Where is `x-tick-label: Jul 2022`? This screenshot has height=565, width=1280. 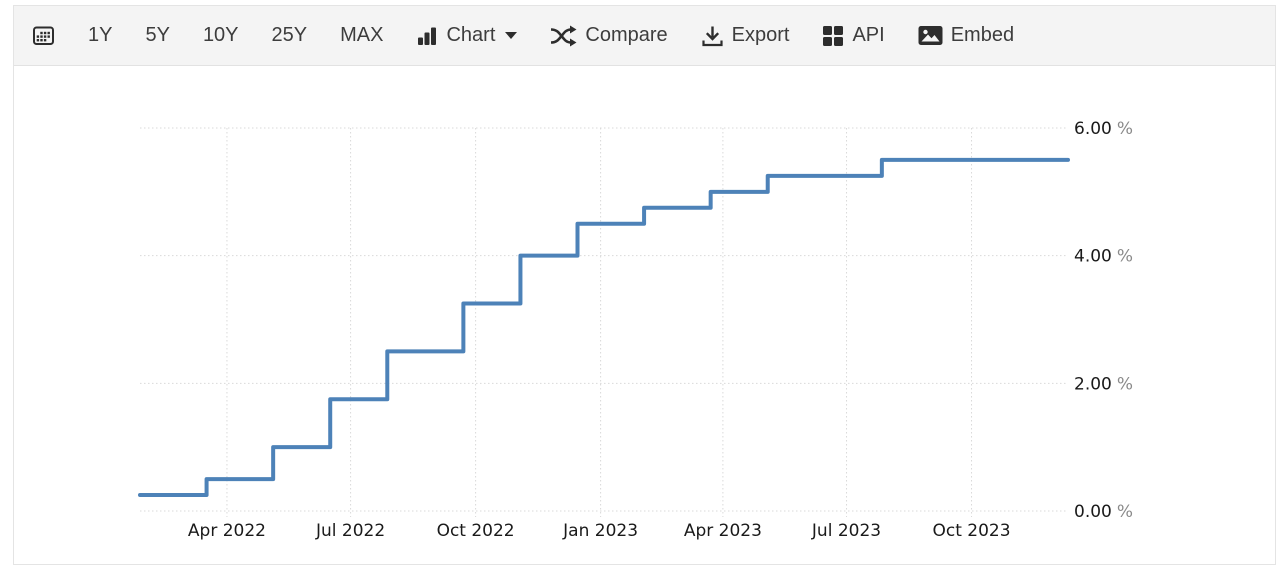 x-tick-label: Jul 2022 is located at coordinates (350, 531).